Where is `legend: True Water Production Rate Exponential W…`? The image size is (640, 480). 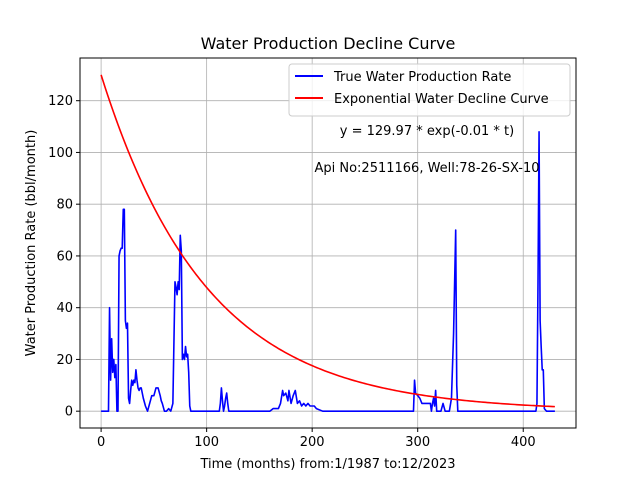 legend: True Water Production Rate Exponential W… is located at coordinates (429, 90).